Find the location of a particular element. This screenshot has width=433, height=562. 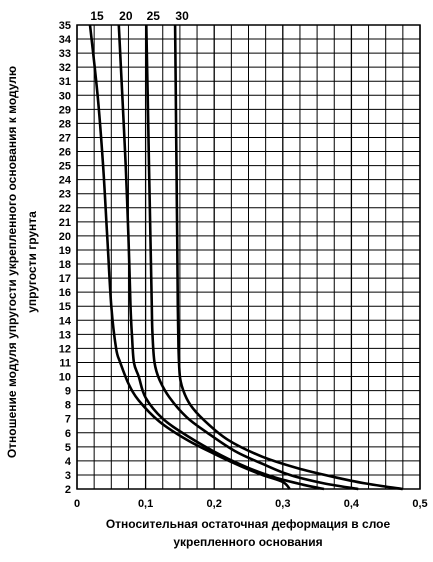

y-tick-label: 32 is located at coordinates (65, 68).